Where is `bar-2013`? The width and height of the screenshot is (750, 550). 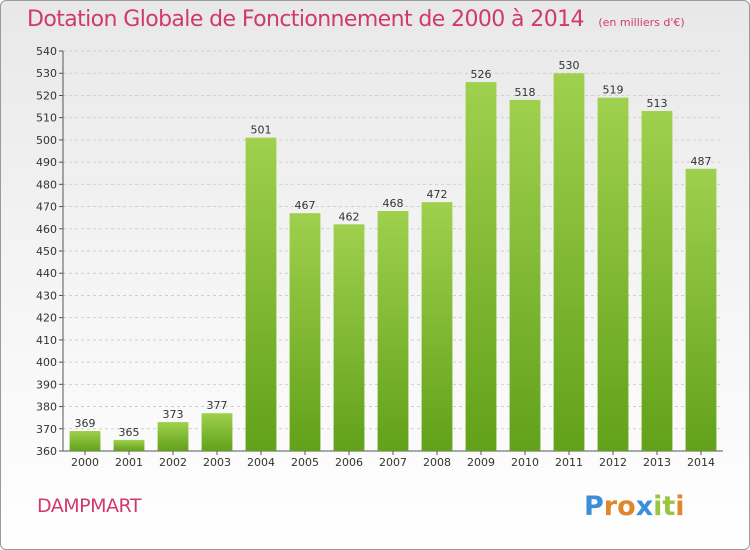 bar-2013 is located at coordinates (657, 281).